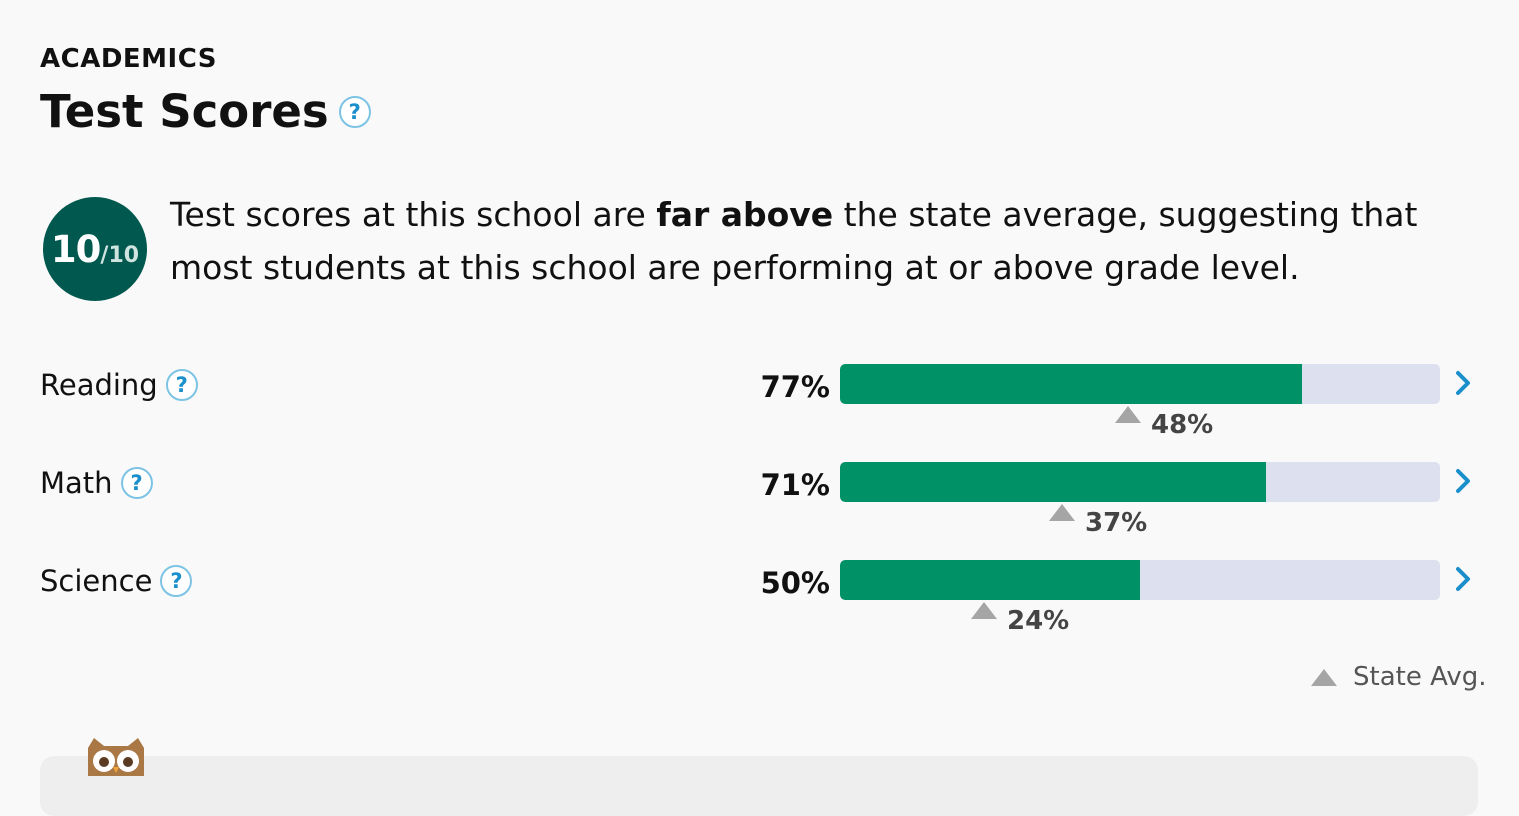 Image resolution: width=1519 pixels, height=816 pixels. Describe the element at coordinates (795, 583) in the screenshot. I see `subject-score: 50%` at that location.